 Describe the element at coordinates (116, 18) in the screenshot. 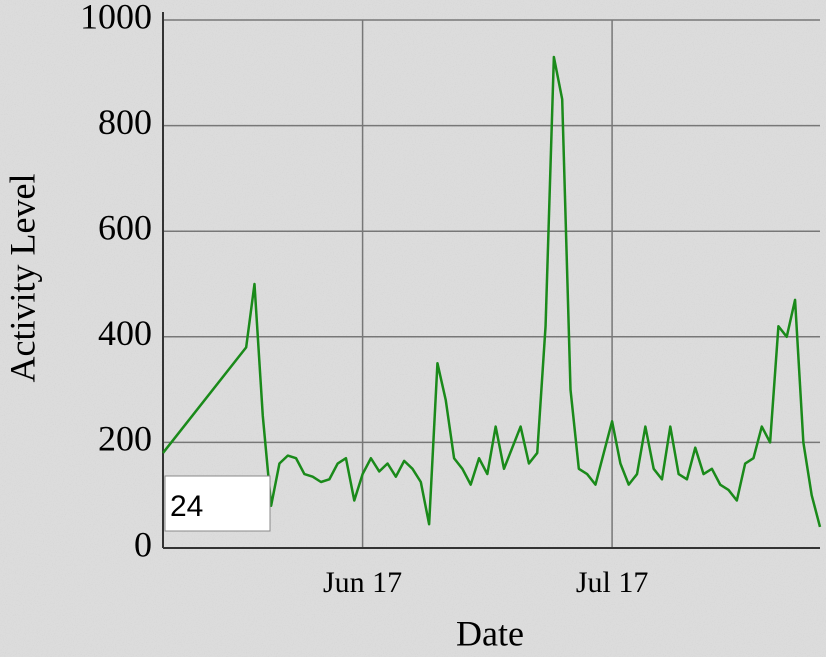

I see `y-tick-label: 1000` at that location.